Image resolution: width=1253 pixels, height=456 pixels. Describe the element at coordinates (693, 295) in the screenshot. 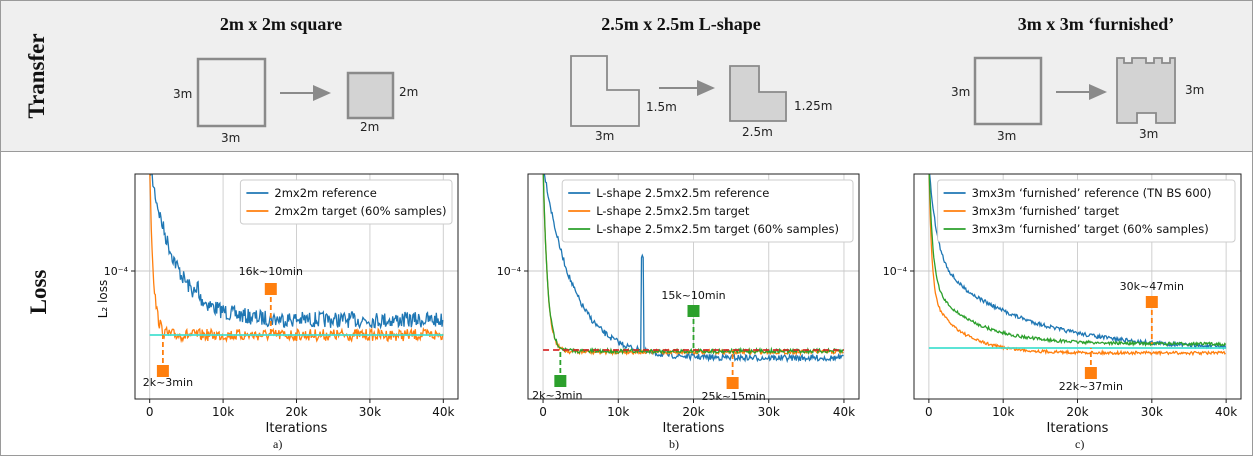

I see `annotation-label: 15k~10min` at that location.